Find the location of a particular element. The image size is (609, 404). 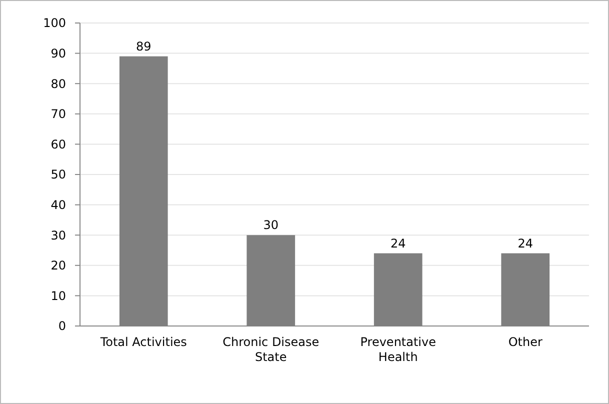

y-tick-label: 80 is located at coordinates (58, 83).